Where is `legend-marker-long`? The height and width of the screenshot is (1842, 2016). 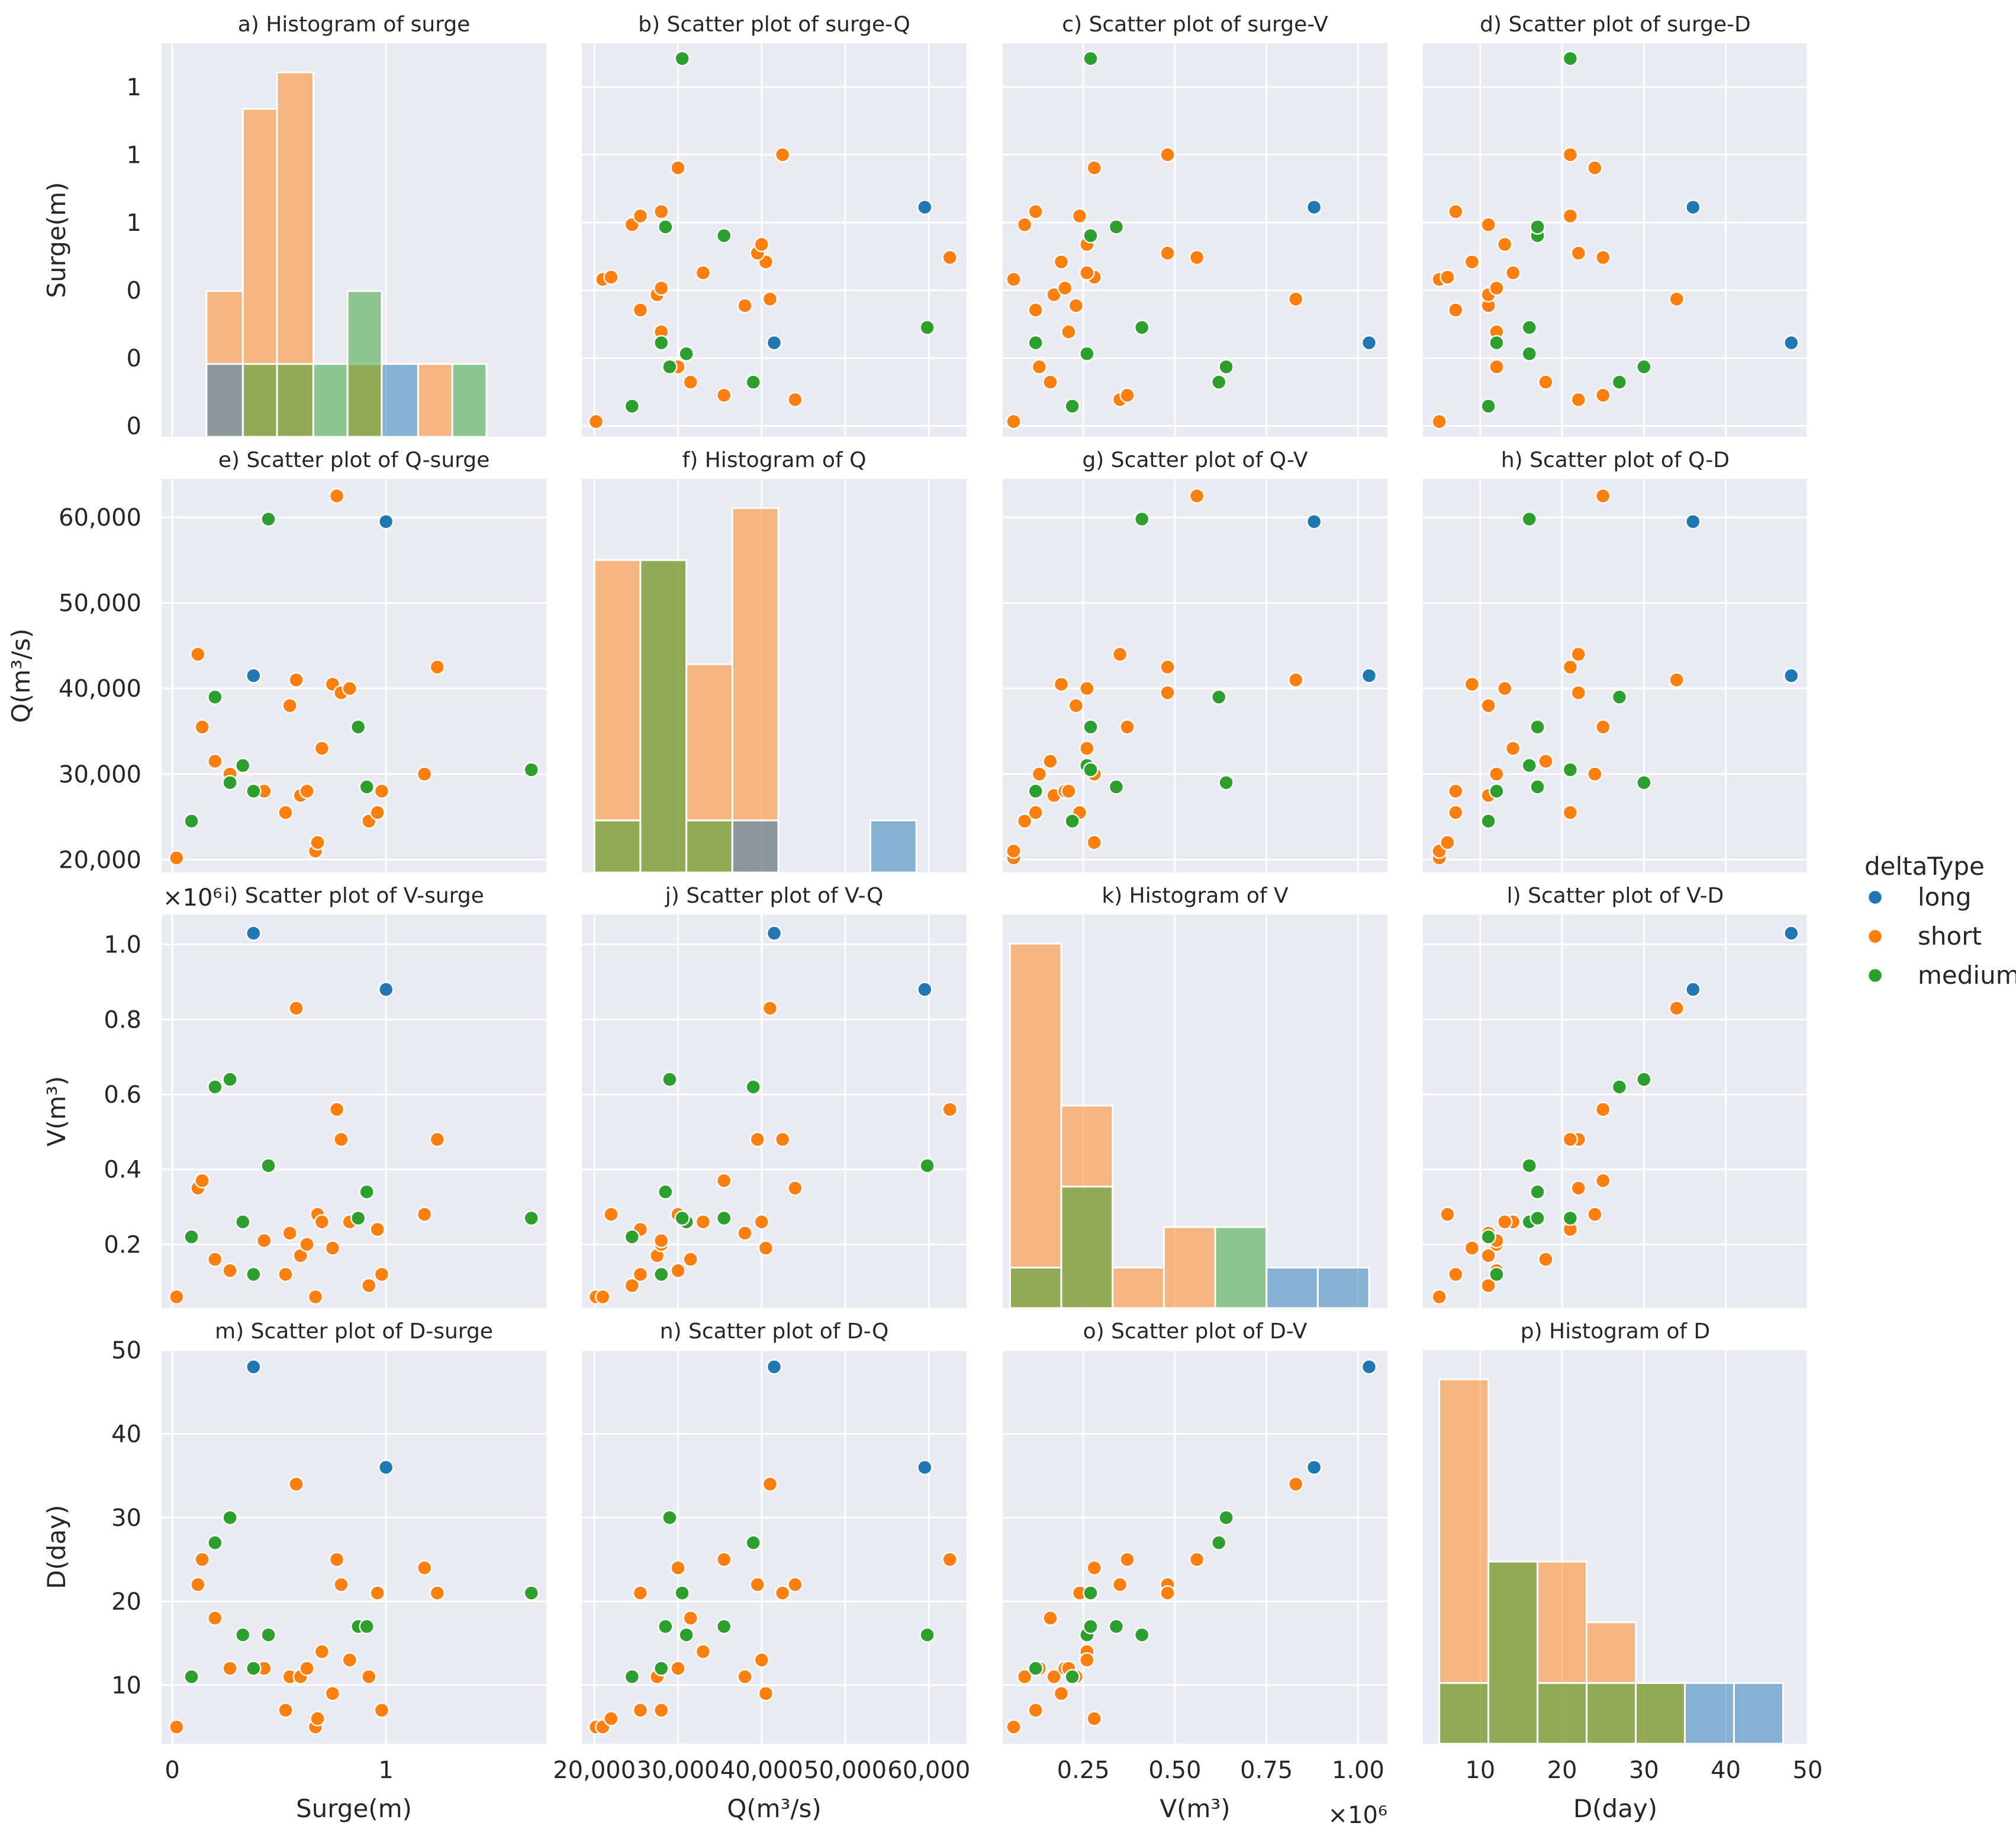 legend-marker-long is located at coordinates (1875, 898).